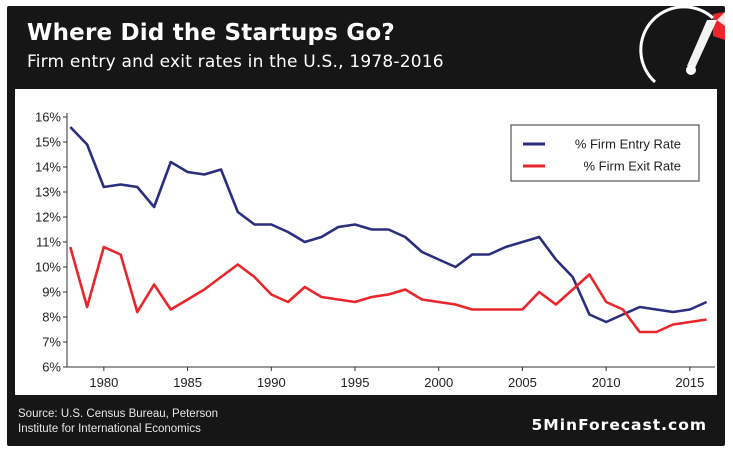 This screenshot has width=733, height=458. What do you see at coordinates (619, 425) in the screenshot?
I see `brand-logo-text: 5MinForecast.com` at bounding box center [619, 425].